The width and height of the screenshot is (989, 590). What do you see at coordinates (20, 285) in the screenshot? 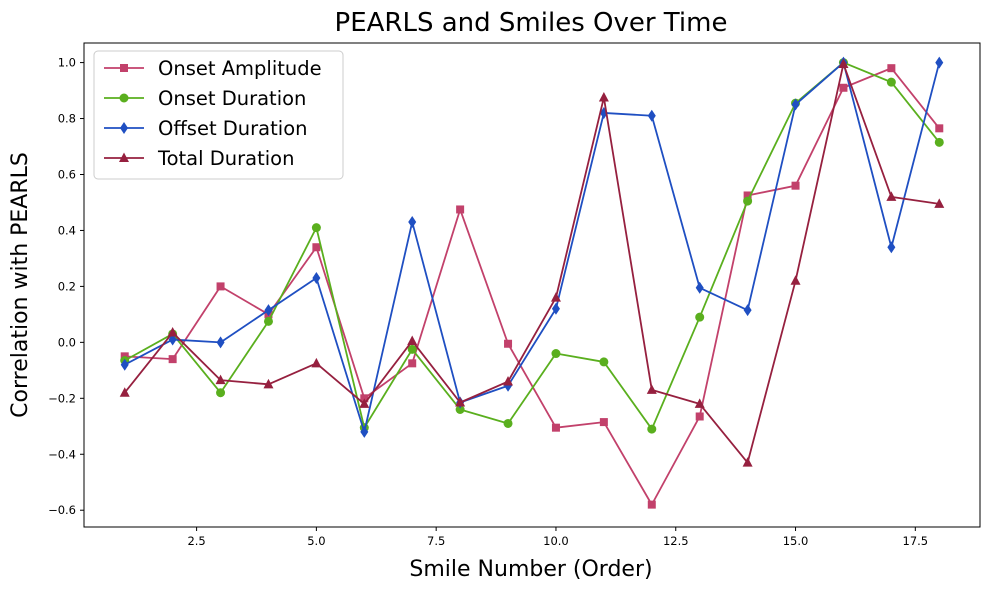
I see `y-axis-label: Correlation with PEARLS` at bounding box center [20, 285].